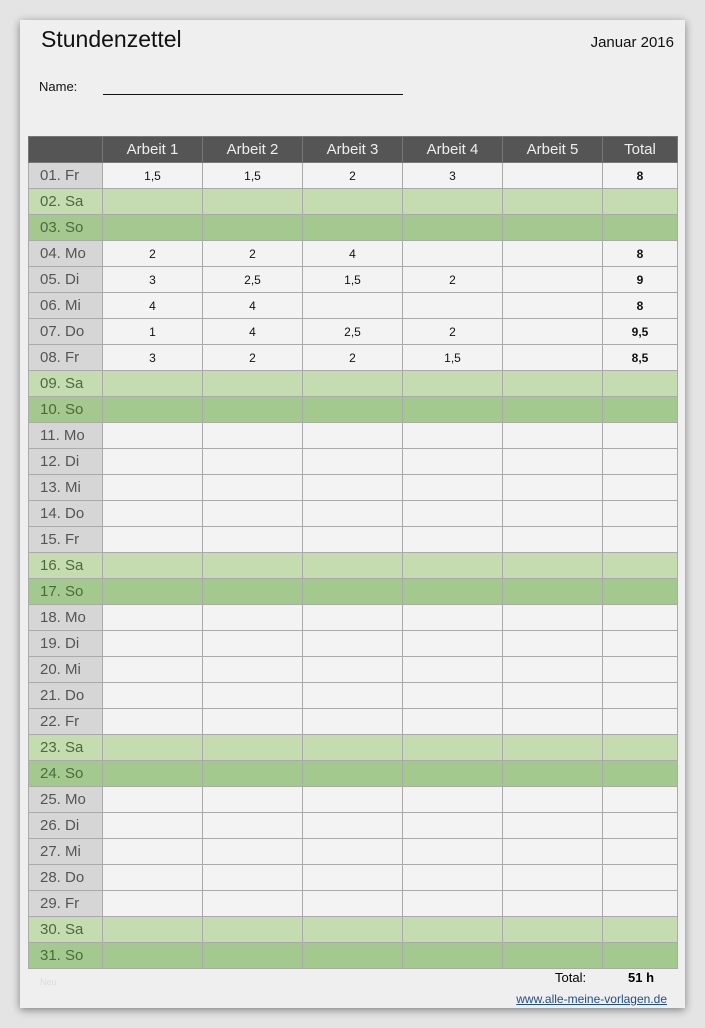 Image resolution: width=705 pixels, height=1028 pixels. I want to click on total-cell: 9, so click(640, 279).